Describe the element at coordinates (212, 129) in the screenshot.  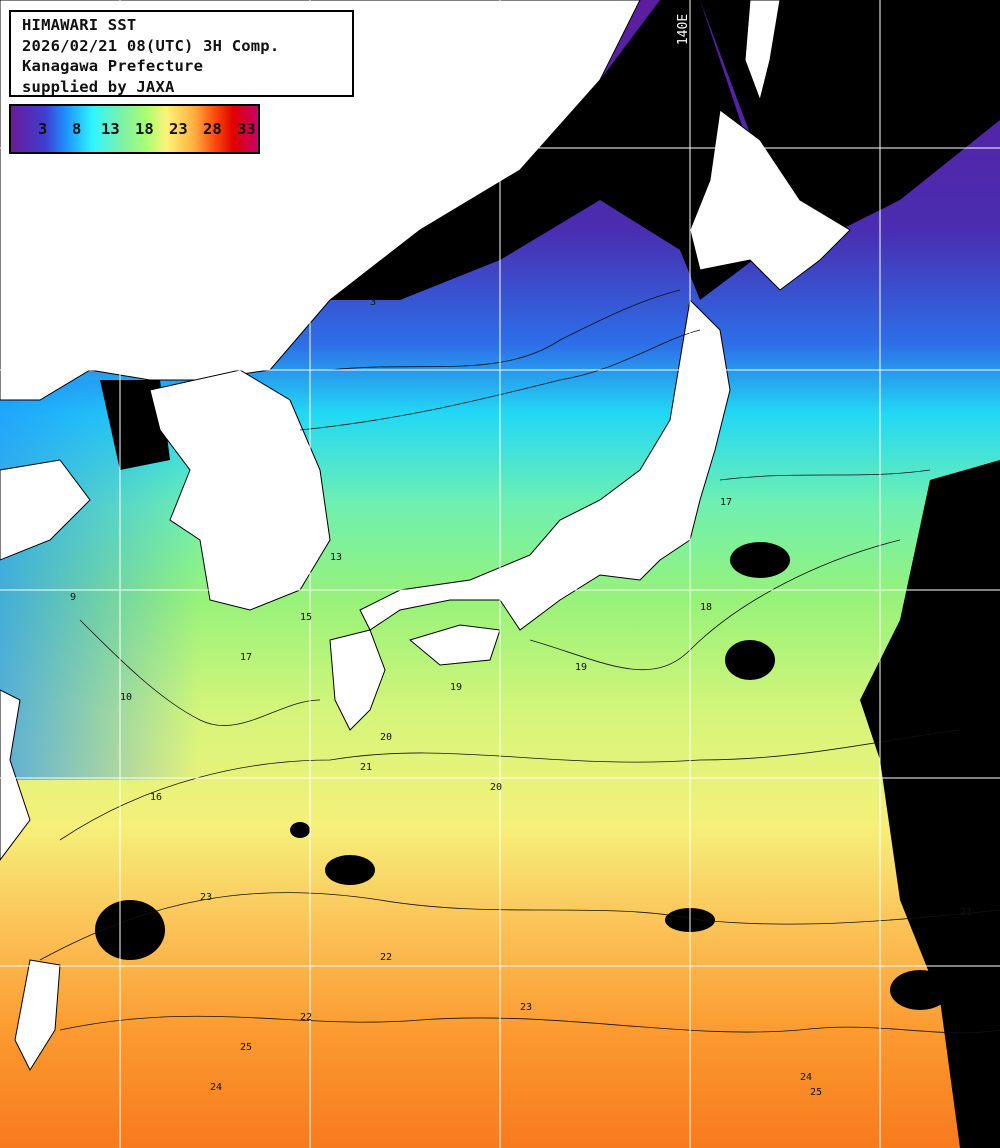
I see `colorbar-tick: 28` at that location.